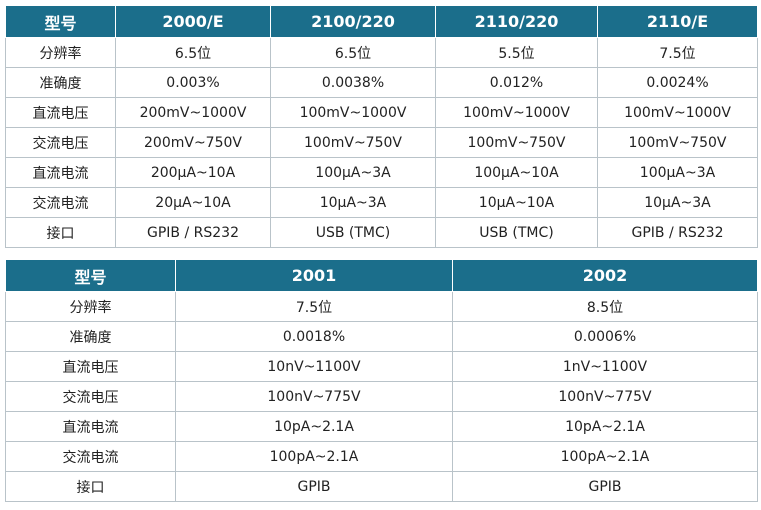  I want to click on header-cell: 2100/220, so click(353, 21).